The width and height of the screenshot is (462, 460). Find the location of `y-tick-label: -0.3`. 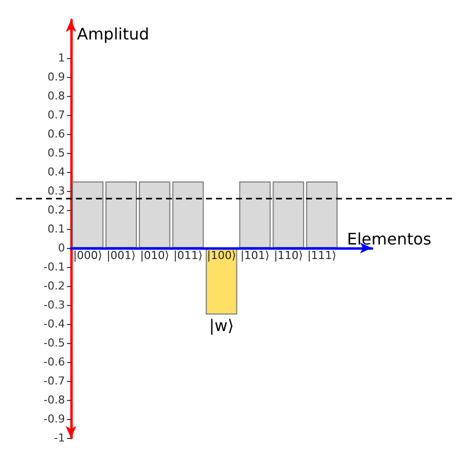

y-tick-label: -0.3 is located at coordinates (54, 305).